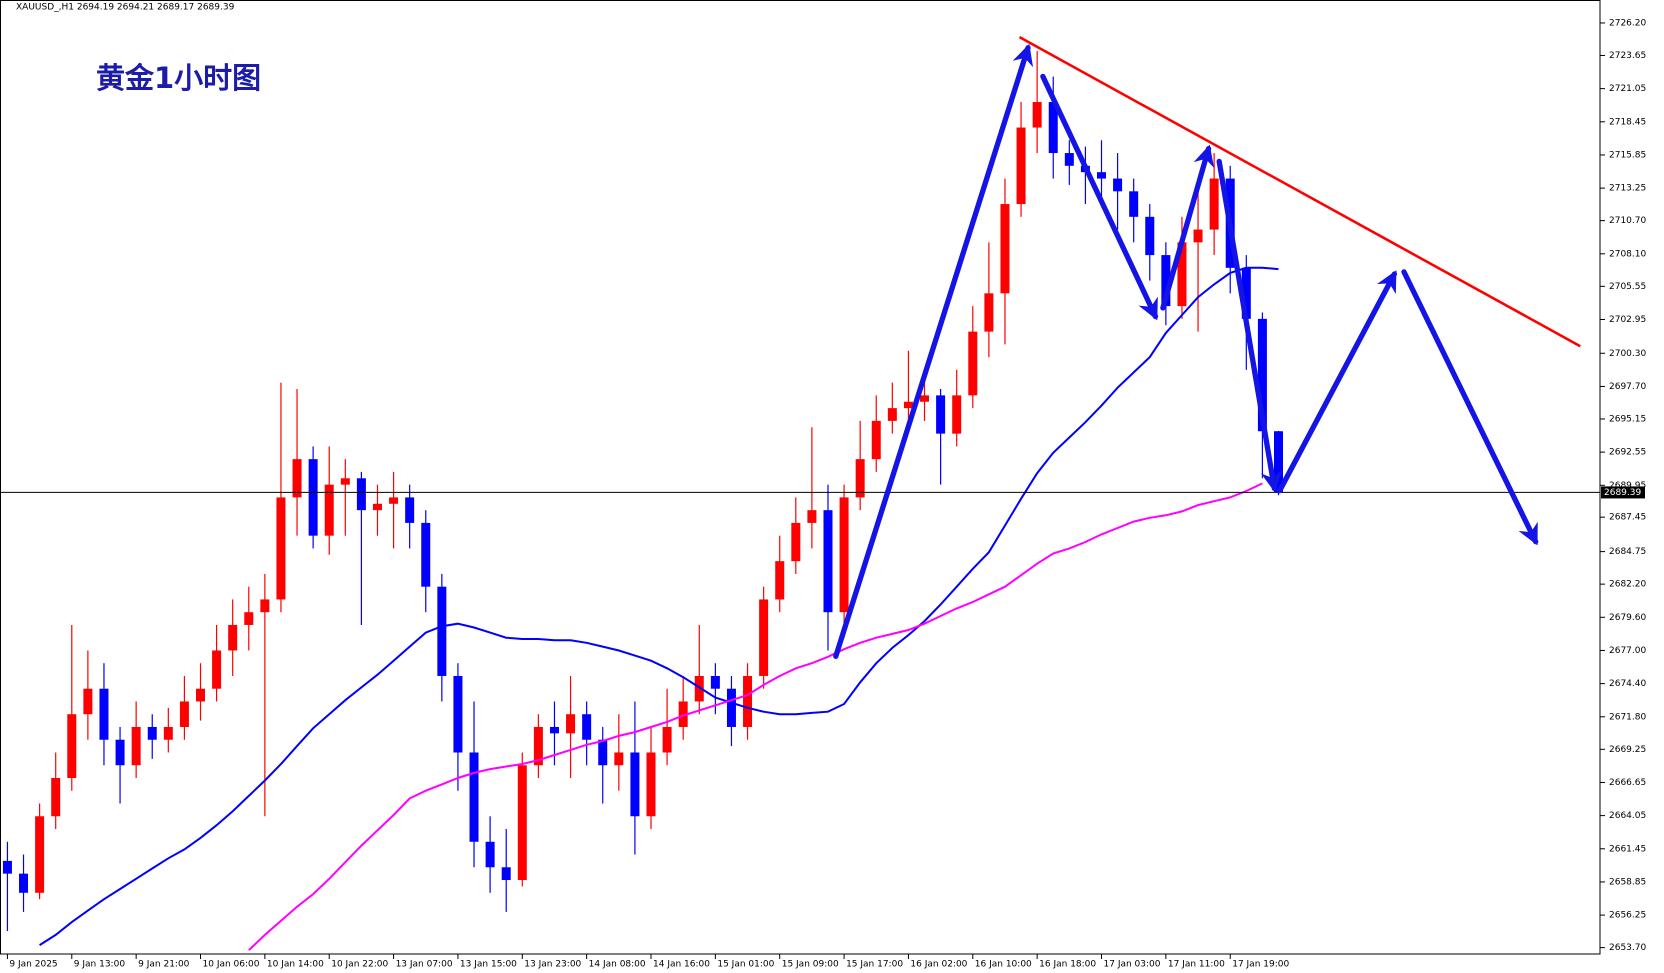 The image size is (1664, 973). Describe the element at coordinates (1627, 684) in the screenshot. I see `y-tick-label: 2674.40` at that location.